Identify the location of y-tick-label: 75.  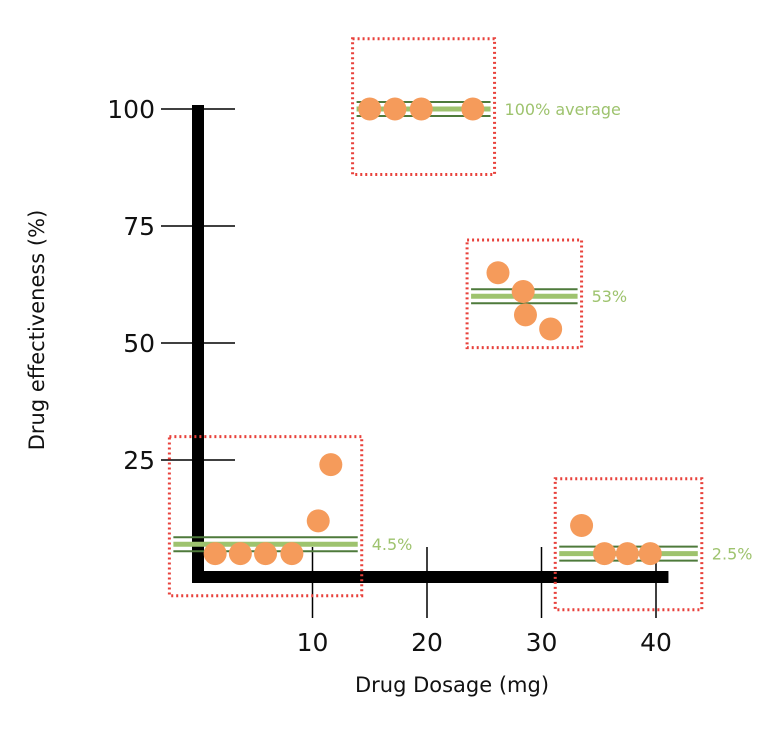
(139, 226).